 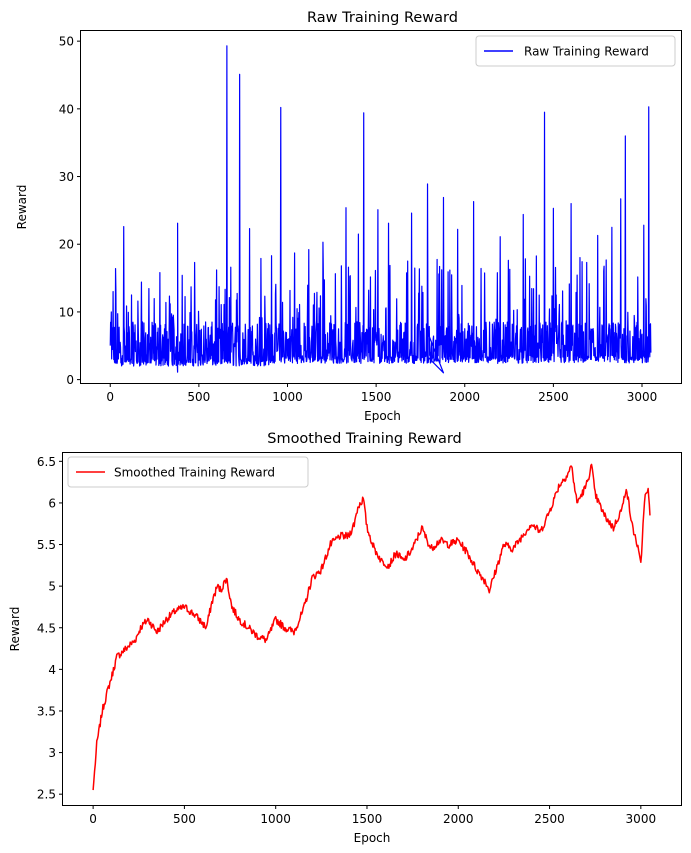 I want to click on y-tick-label: 40, so click(x=66, y=109).